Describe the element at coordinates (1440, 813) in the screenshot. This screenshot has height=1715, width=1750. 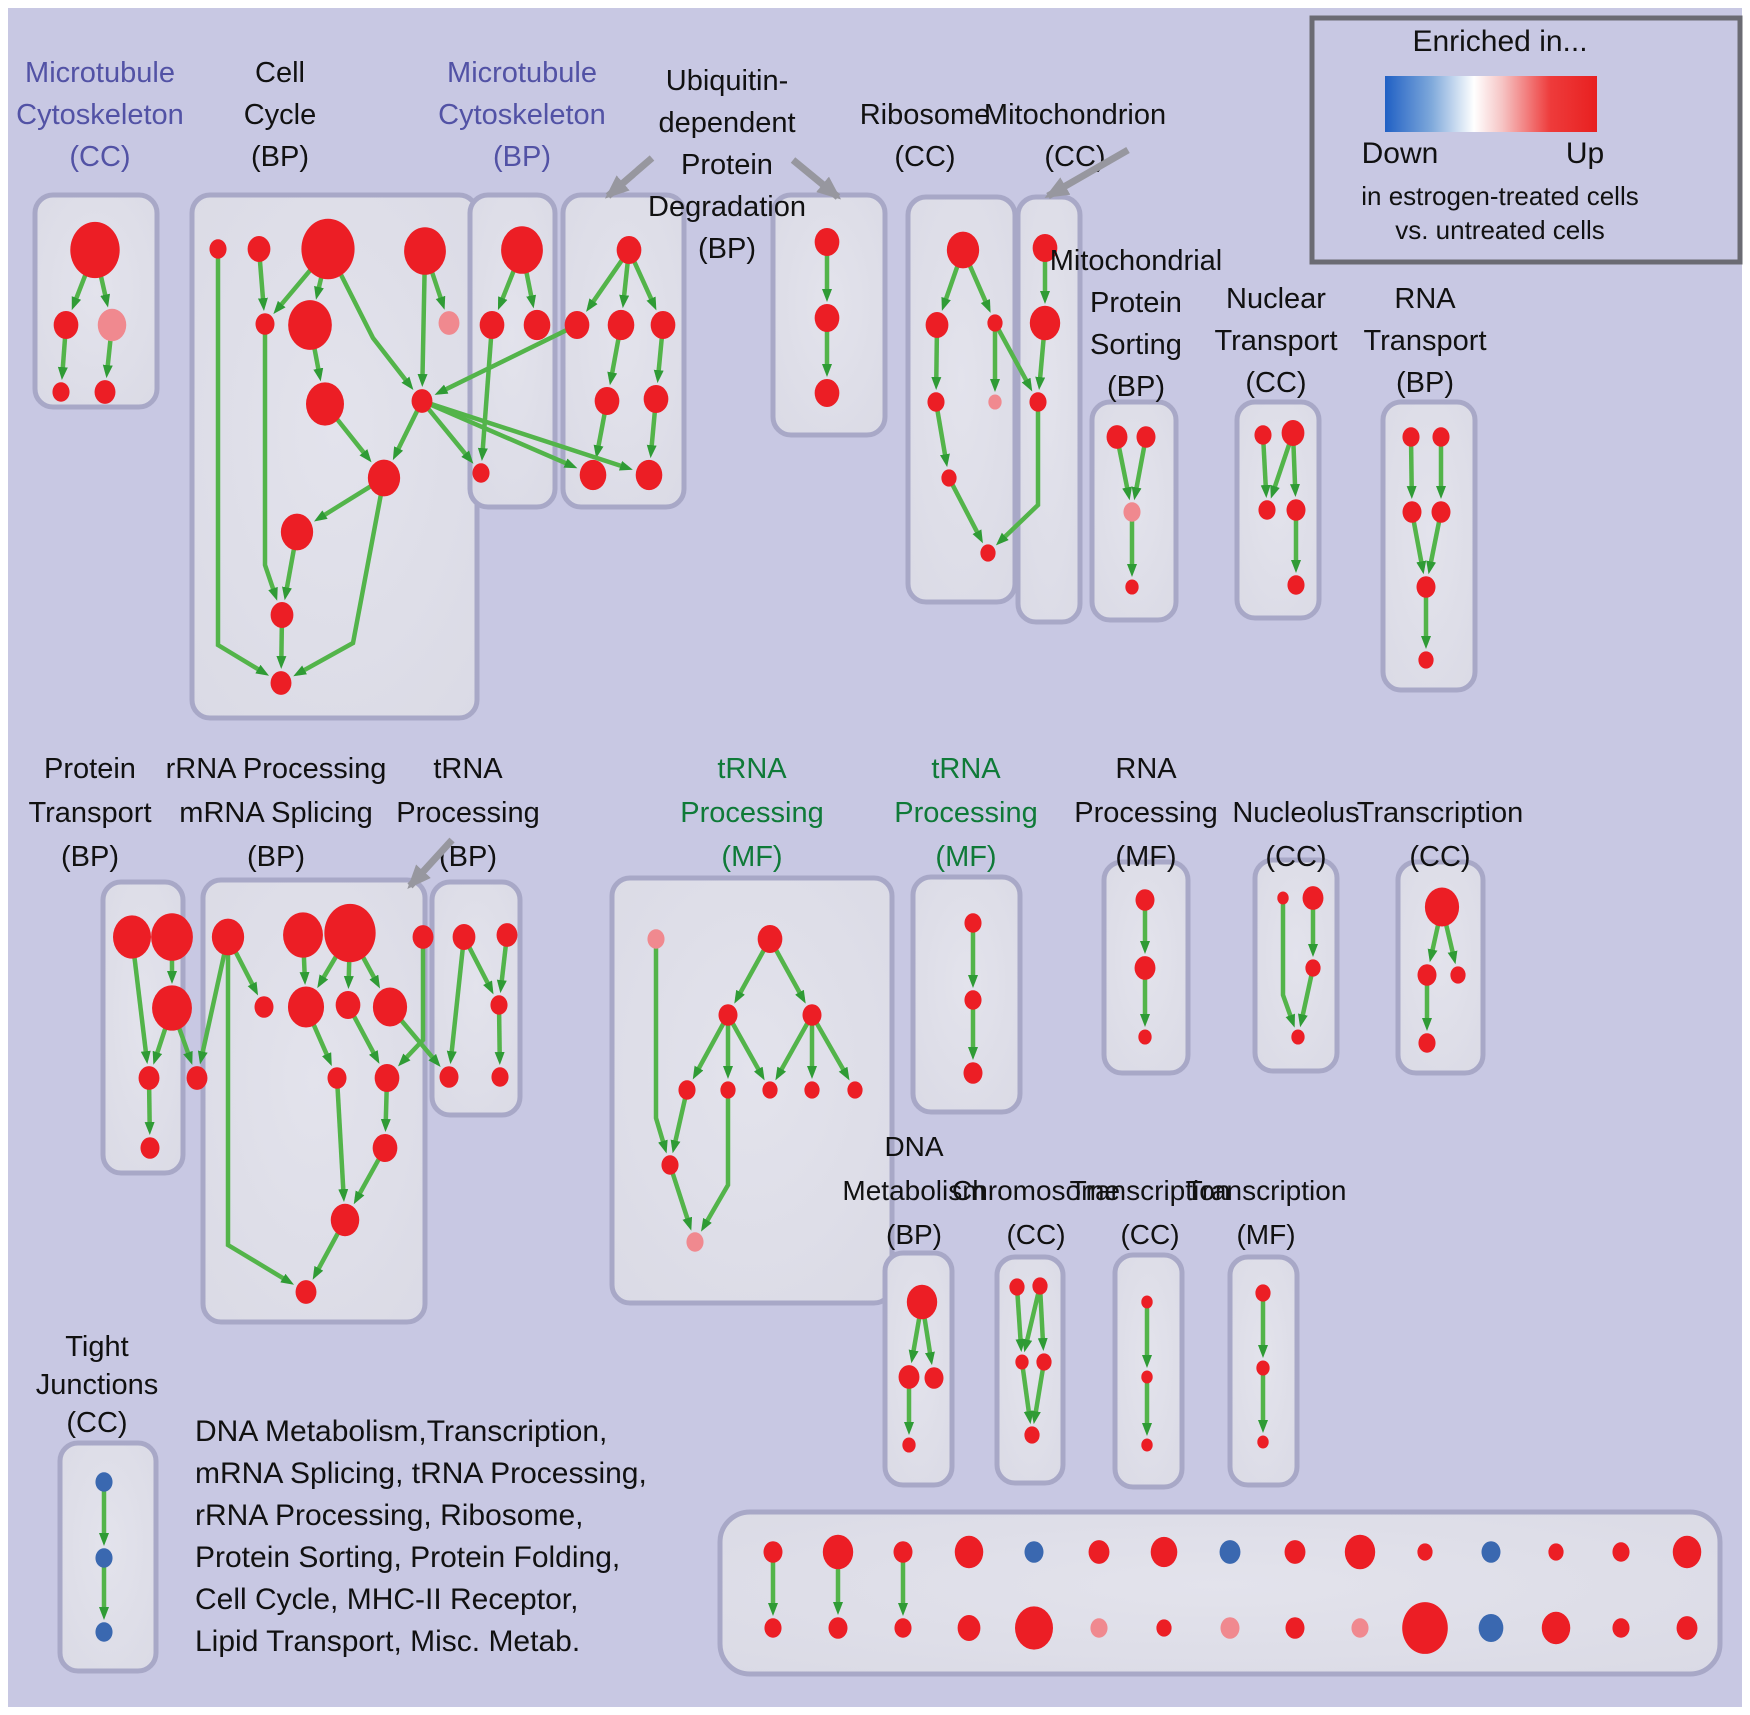
I see `transcription-cc-1-label-line: Transcription` at that location.